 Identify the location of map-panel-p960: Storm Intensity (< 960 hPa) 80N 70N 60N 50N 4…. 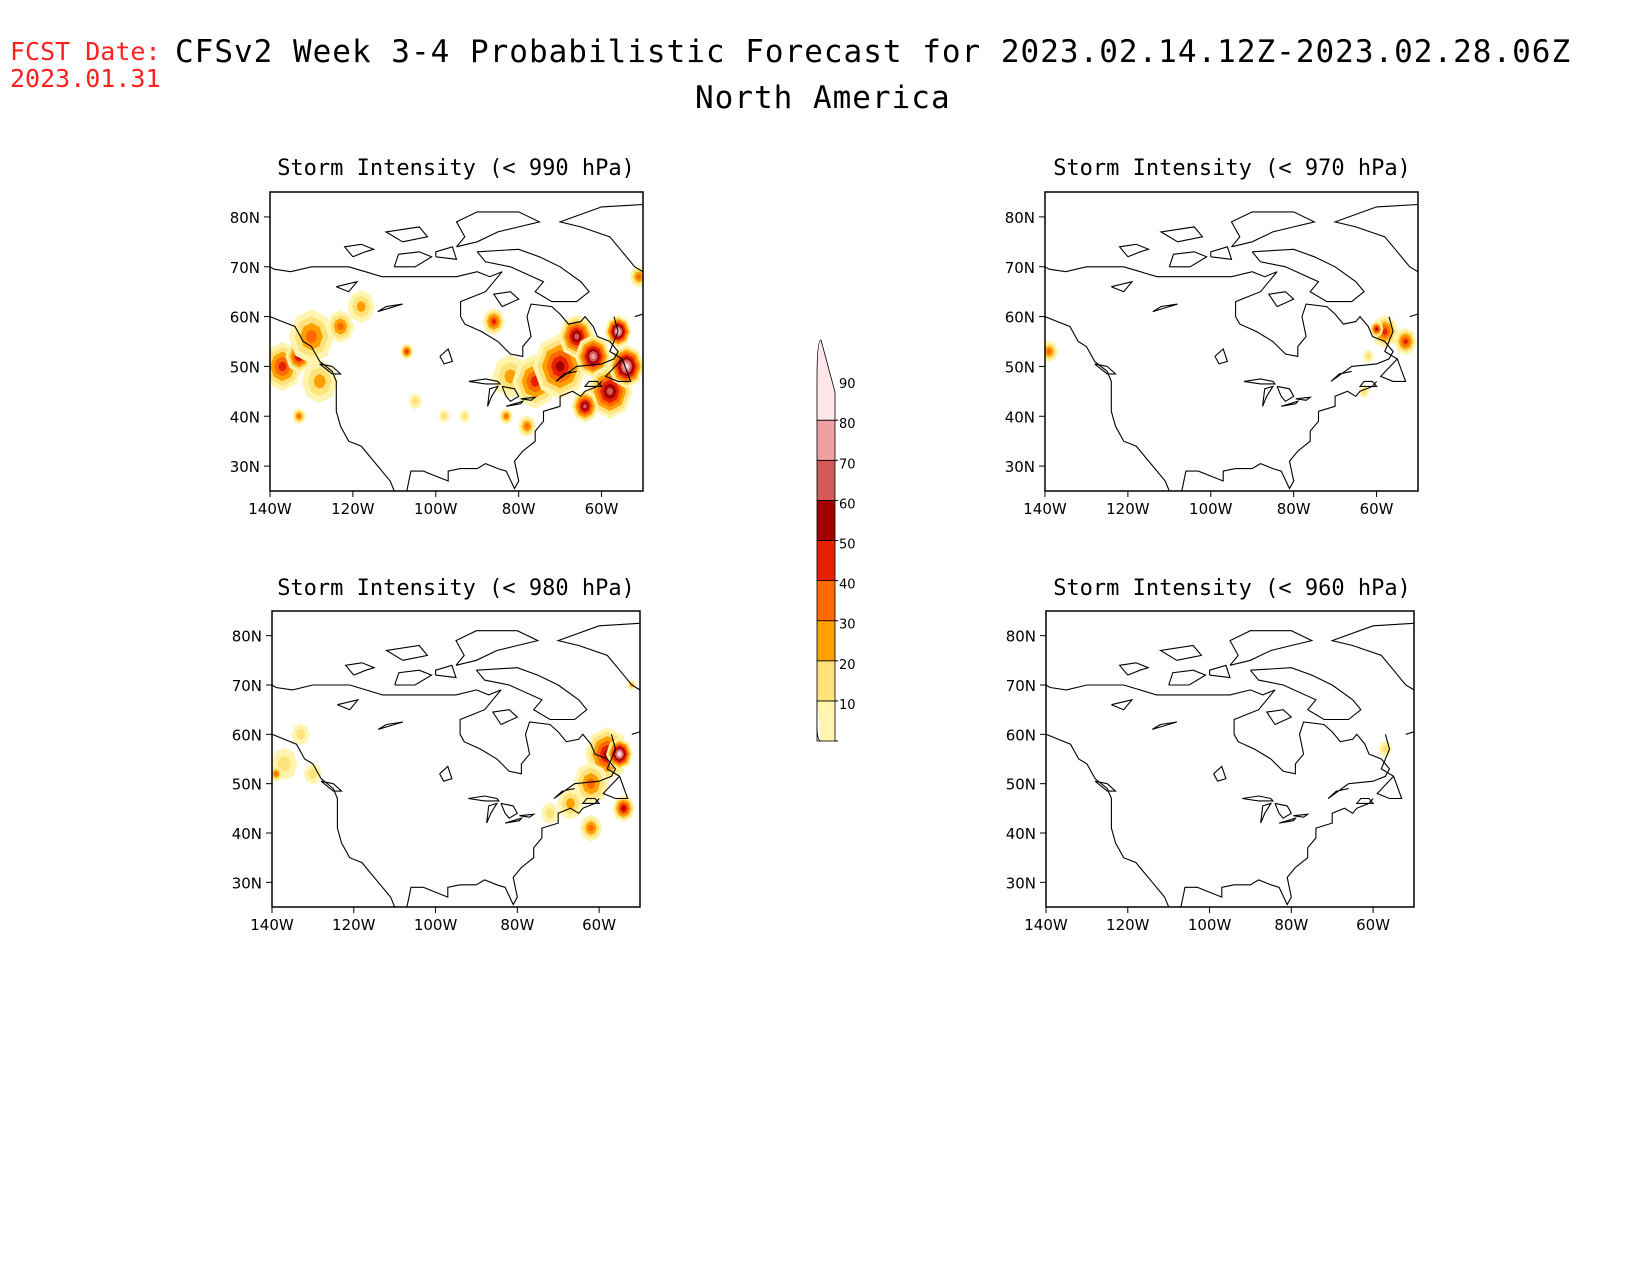
(1210, 755).